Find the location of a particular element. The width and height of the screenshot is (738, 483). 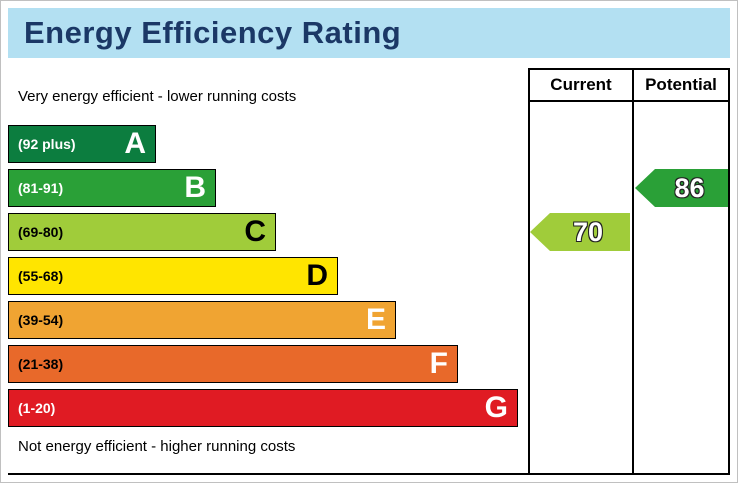

band-letter: D is located at coordinates (317, 275).